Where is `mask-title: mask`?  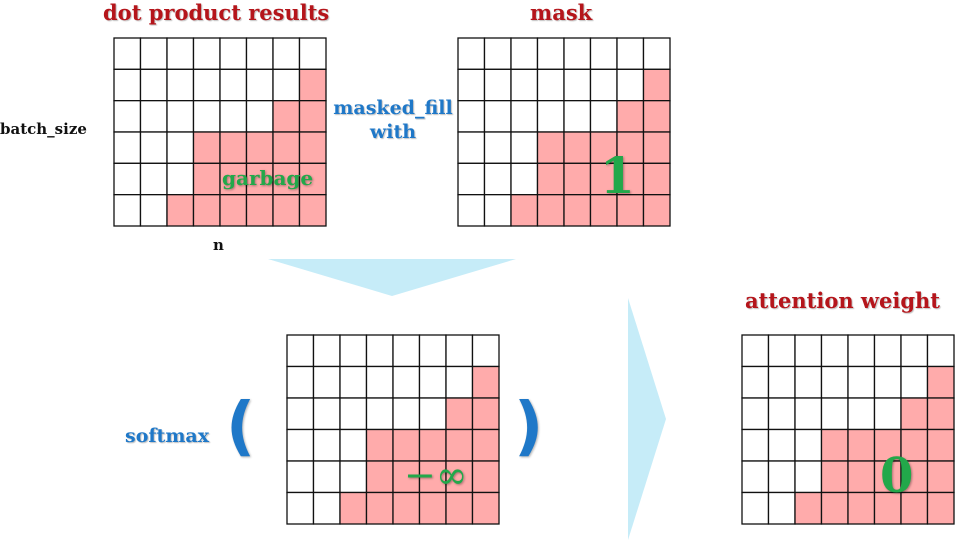 mask-title: mask is located at coordinates (561, 12).